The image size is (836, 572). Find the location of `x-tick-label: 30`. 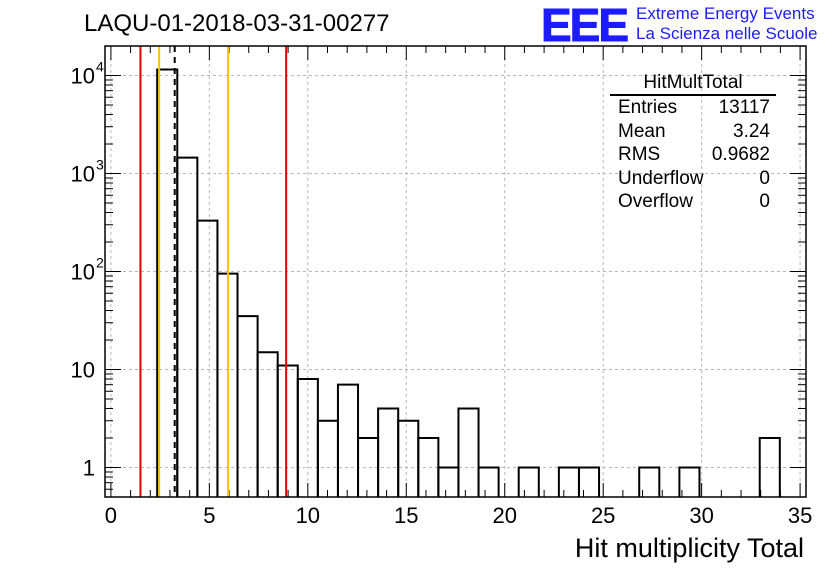

x-tick-label: 30 is located at coordinates (701, 515).